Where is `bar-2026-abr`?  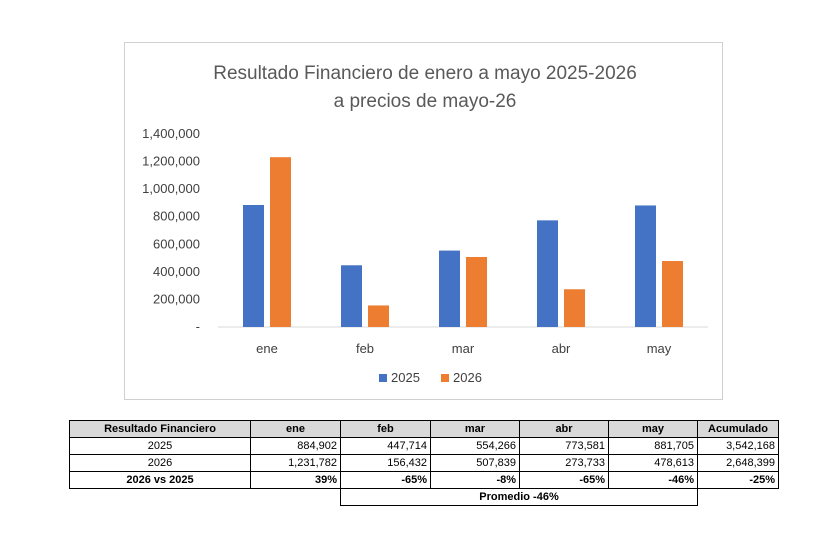
bar-2026-abr is located at coordinates (574, 308).